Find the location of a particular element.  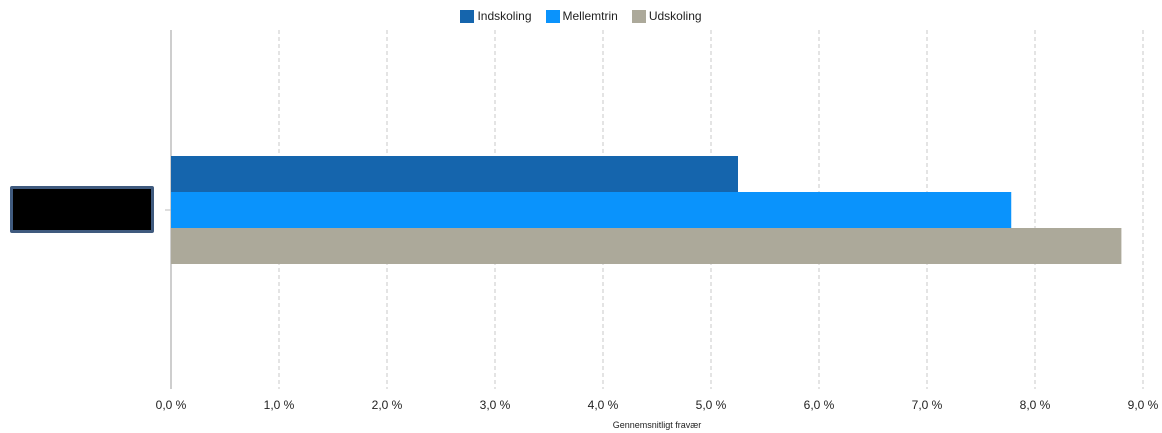

bar-mellemtrin is located at coordinates (591, 210).